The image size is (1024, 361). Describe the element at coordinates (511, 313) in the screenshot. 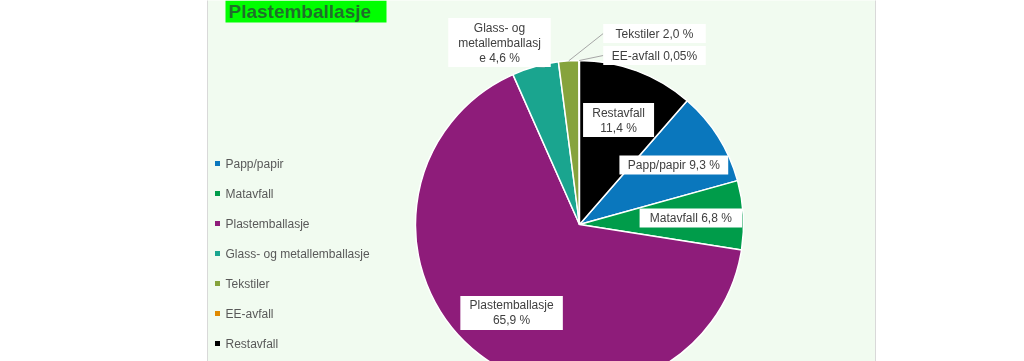

I see `data-label: Plastemballasje 65,9 %` at that location.